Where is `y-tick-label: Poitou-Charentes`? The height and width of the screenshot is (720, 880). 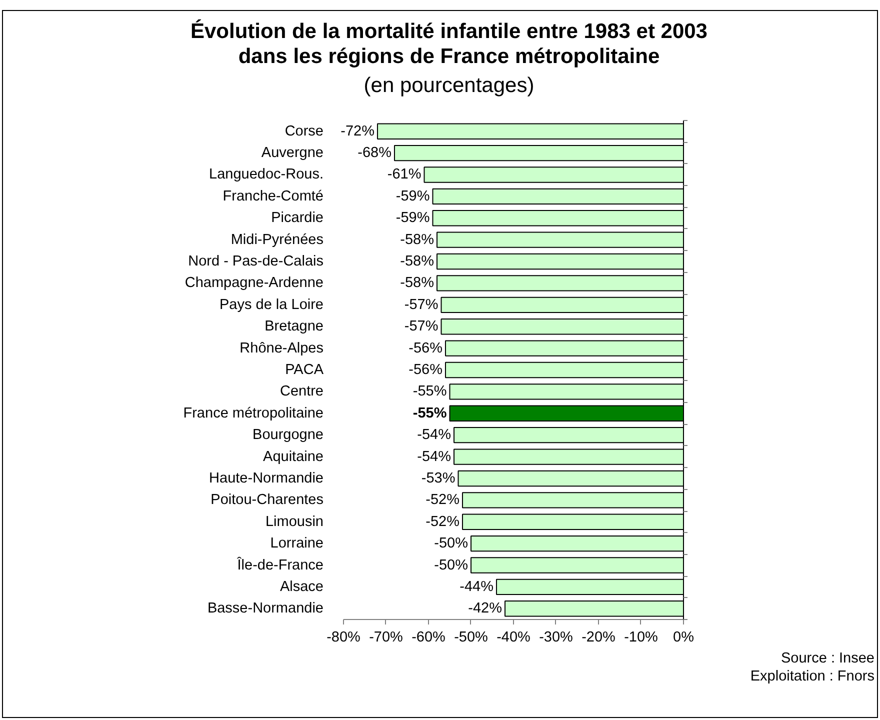
y-tick-label: Poitou-Charentes is located at coordinates (267, 500).